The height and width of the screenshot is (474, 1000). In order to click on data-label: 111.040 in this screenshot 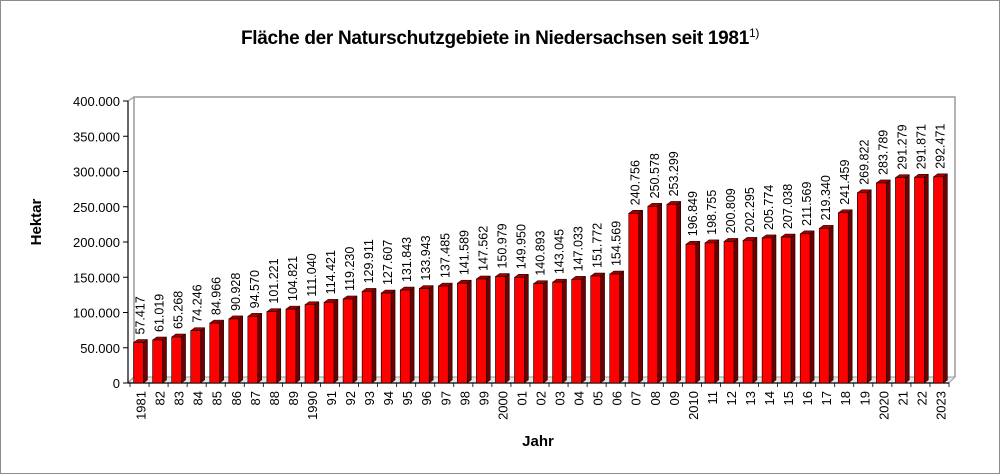, I will do `click(312, 274)`.